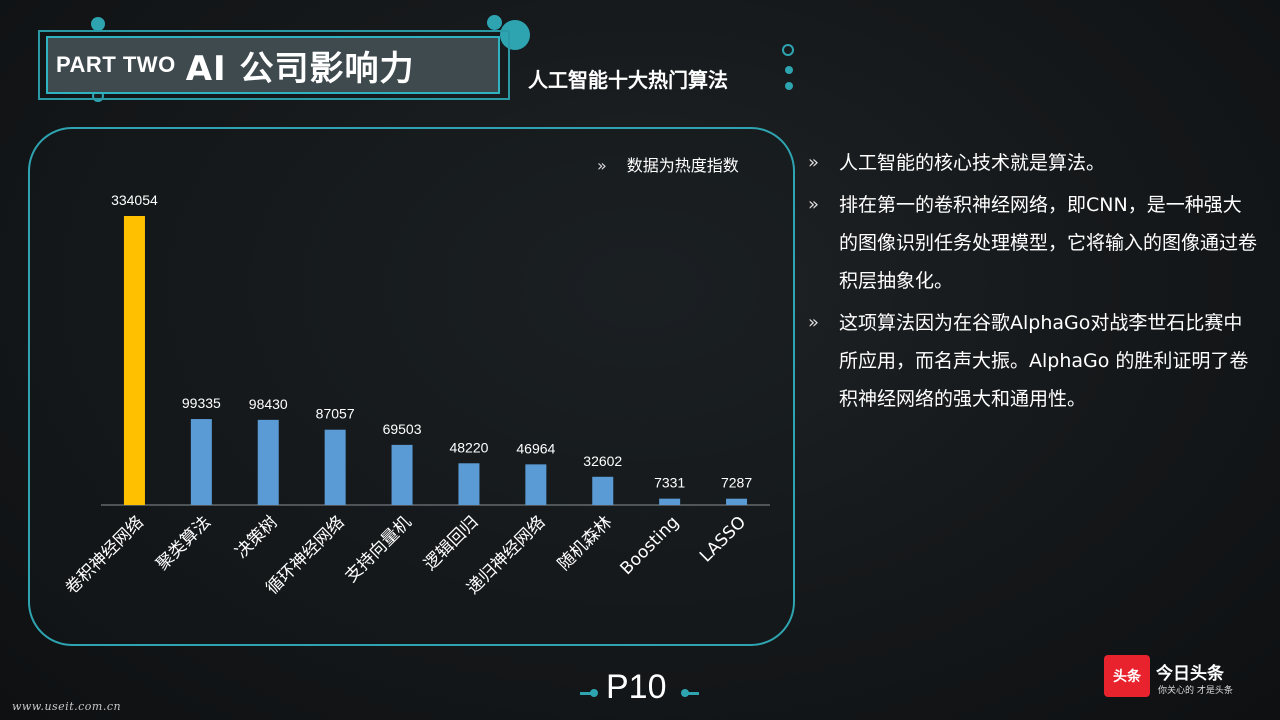 The height and width of the screenshot is (720, 1280). What do you see at coordinates (1127, 676) in the screenshot?
I see `toutiao-logo-icon: 头条` at bounding box center [1127, 676].